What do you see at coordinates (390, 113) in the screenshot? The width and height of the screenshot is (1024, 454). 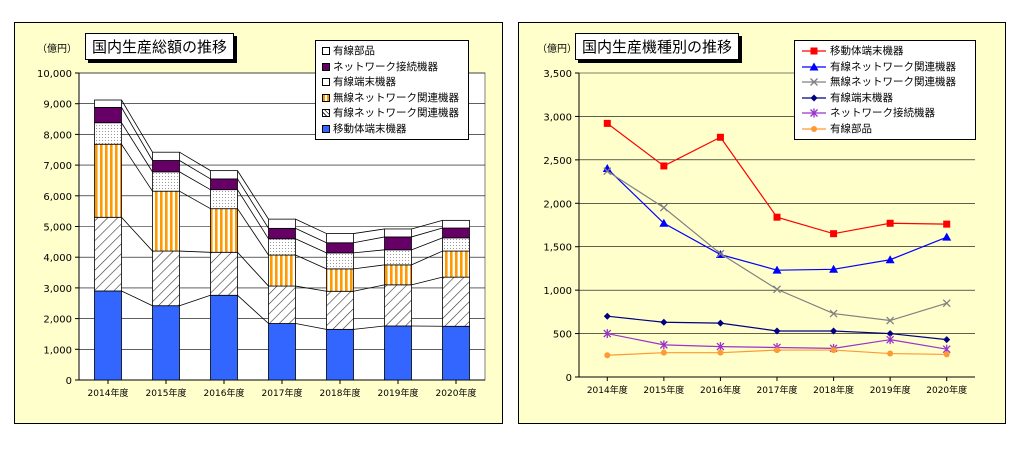 I see `left-legend-item: 有線ネットワーク関連機器` at bounding box center [390, 113].